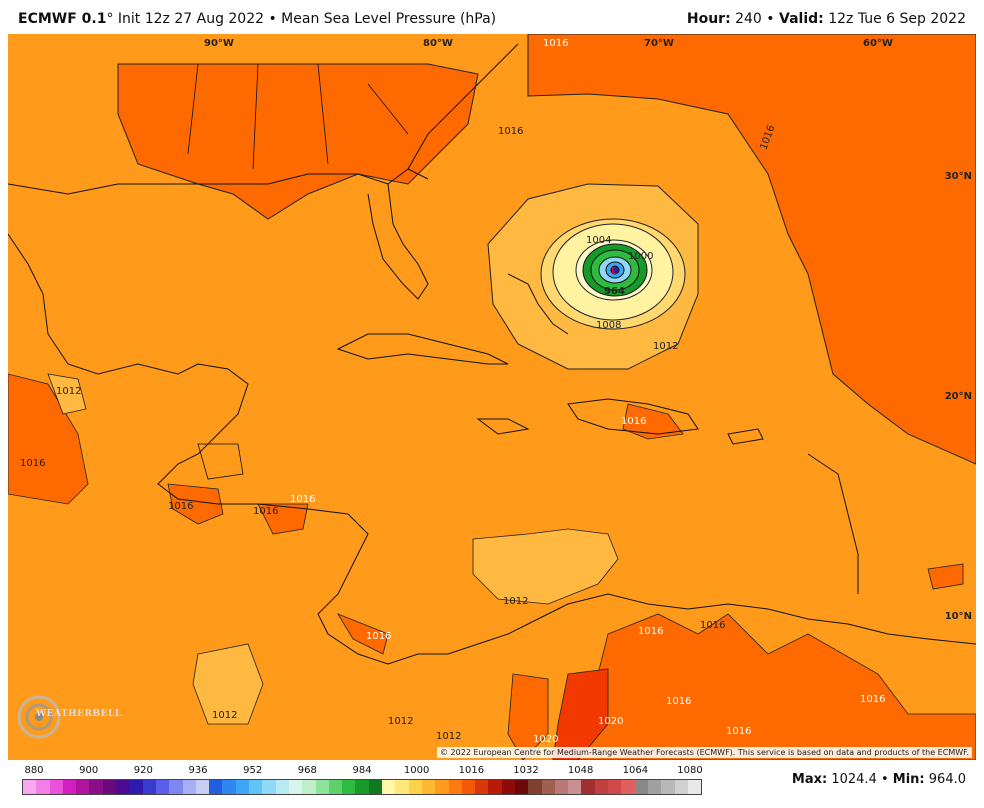 The height and width of the screenshot is (808, 984). Describe the element at coordinates (198, 770) in the screenshot. I see `colorbar-tick-label: 936` at that location.